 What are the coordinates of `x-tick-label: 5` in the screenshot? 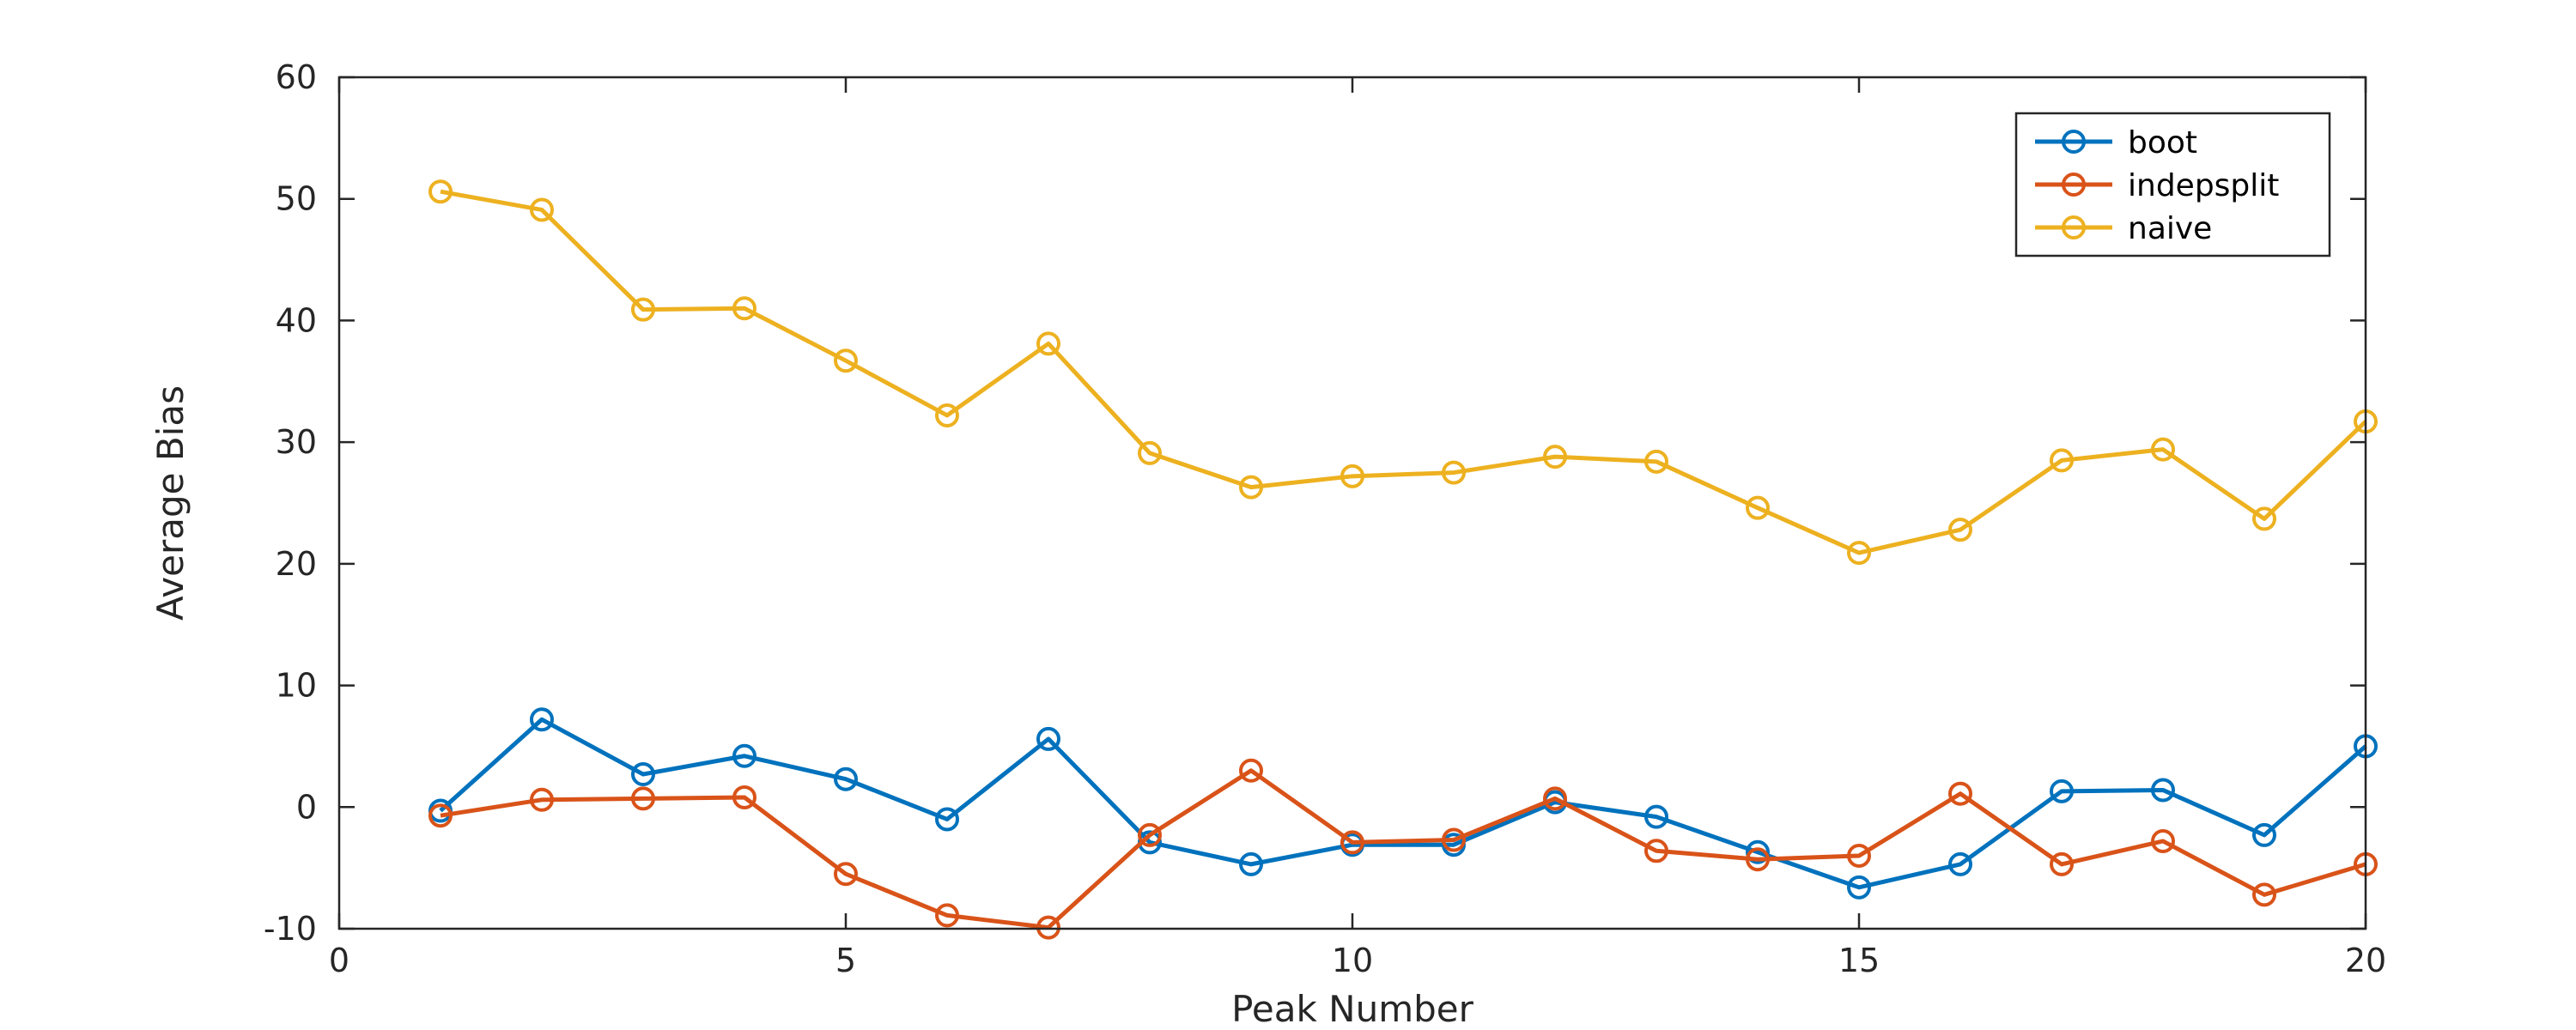 It's located at (845, 960).